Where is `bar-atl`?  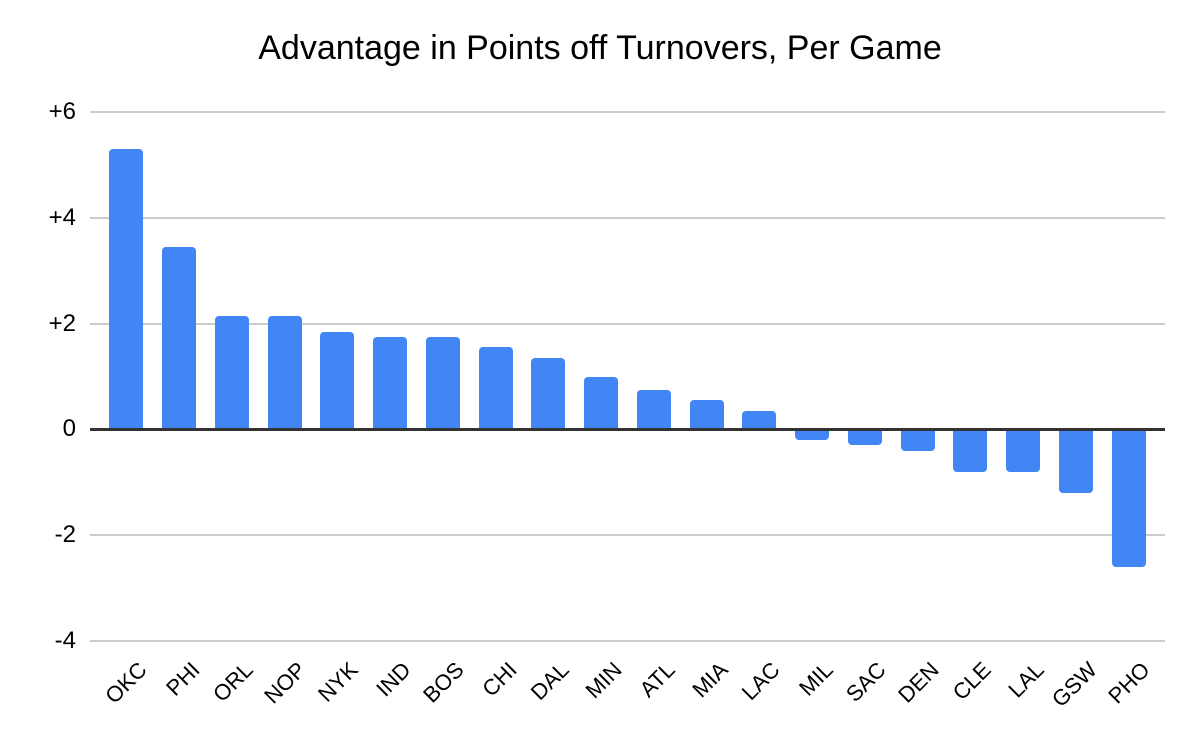 bar-atl is located at coordinates (653, 409).